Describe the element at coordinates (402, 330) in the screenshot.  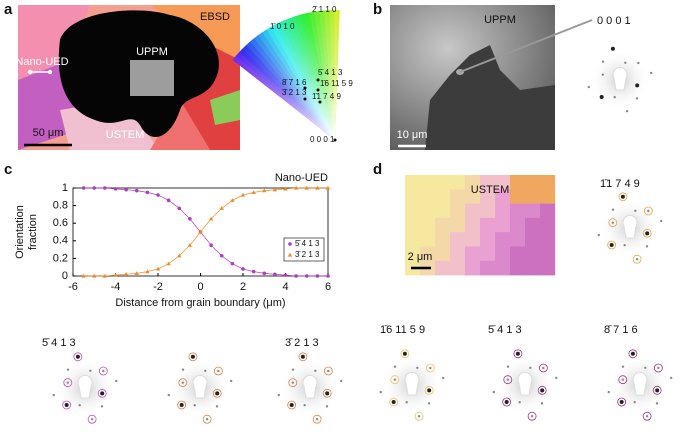
I see `pattern-label: 1̄6 11 5 9` at that location.